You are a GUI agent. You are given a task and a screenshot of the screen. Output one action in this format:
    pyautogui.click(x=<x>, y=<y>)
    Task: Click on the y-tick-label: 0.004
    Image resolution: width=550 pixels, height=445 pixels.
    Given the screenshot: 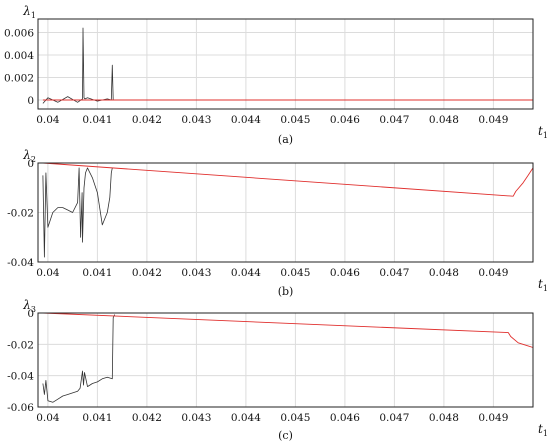 What is the action you would take?
    pyautogui.click(x=19, y=56)
    